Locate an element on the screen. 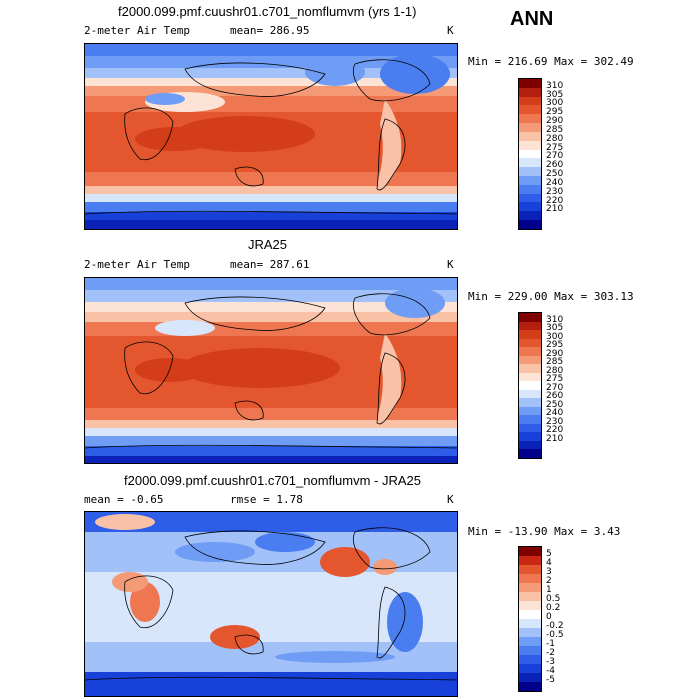 Image resolution: width=700 pixels, height=700 pixels. panel2-unit: K is located at coordinates (450, 264).